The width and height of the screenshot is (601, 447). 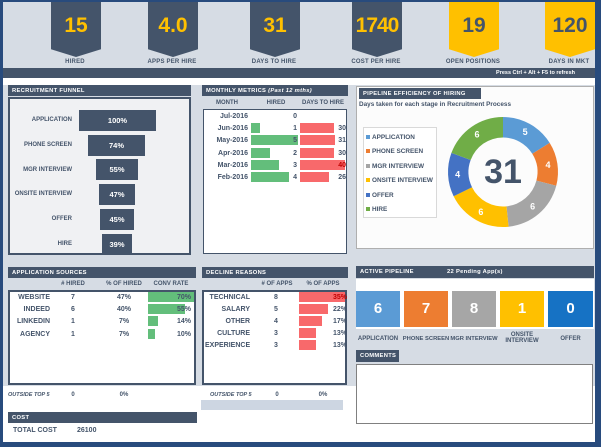 What do you see at coordinates (525, 132) in the screenshot?
I see `svg-text: 5` at bounding box center [525, 132].